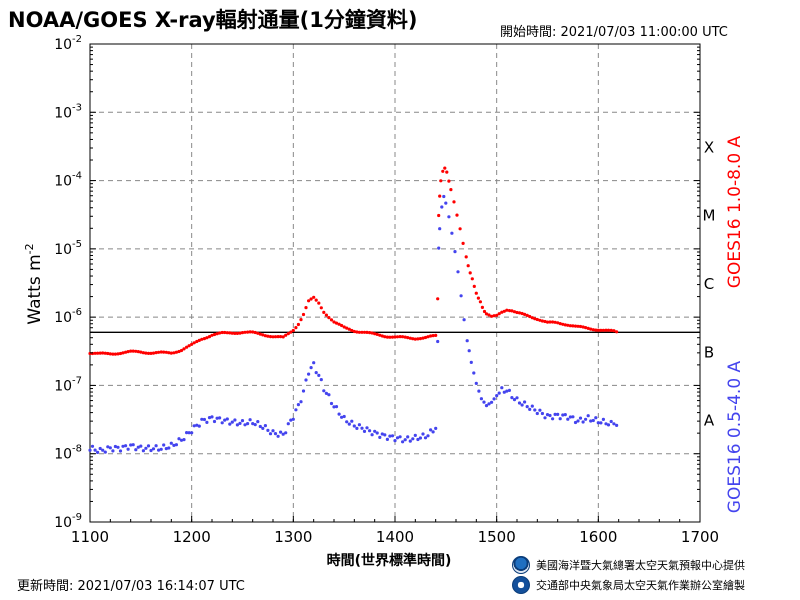  I want to click on y-axis-label-exponent: -2, so click(29, 248).